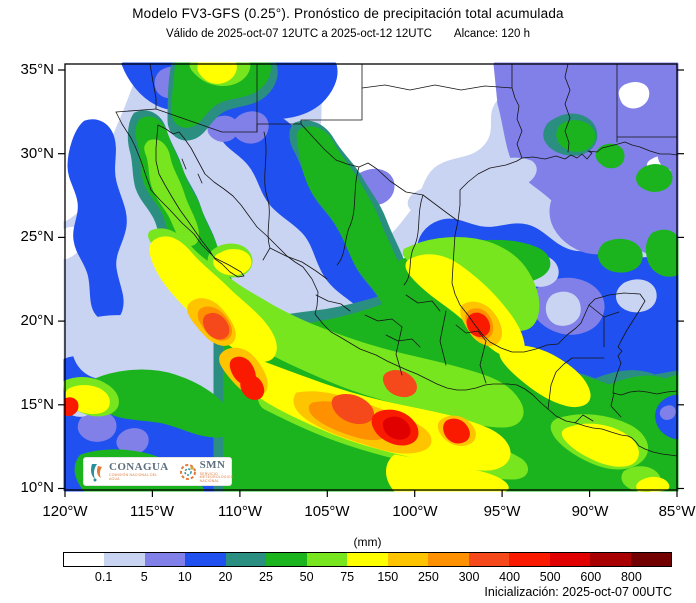 The width and height of the screenshot is (696, 603). Describe the element at coordinates (37, 320) in the screenshot. I see `y-axis-label: 20°N` at that location.